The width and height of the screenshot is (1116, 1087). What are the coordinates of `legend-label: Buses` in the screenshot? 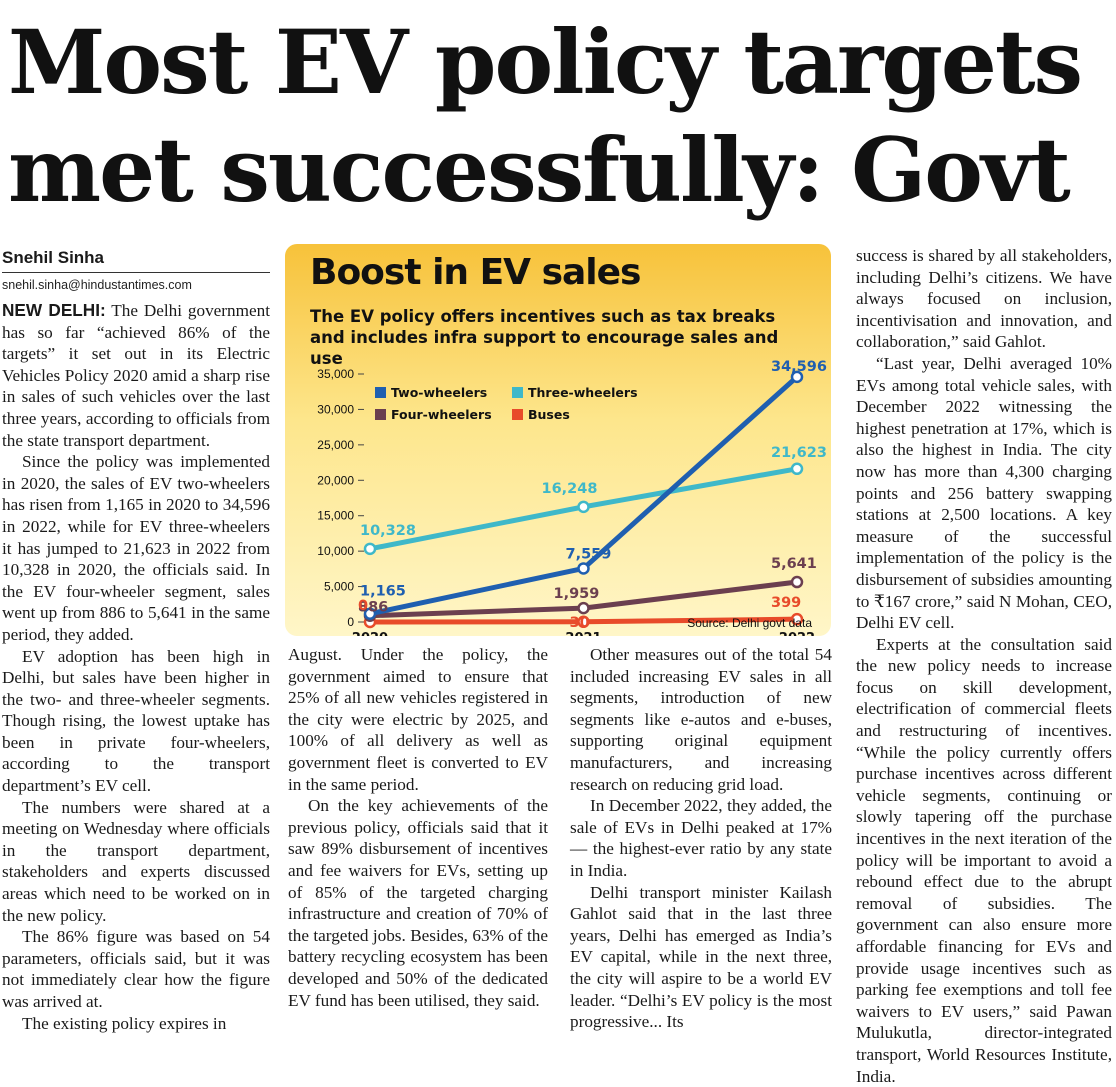 It's located at (549, 414).